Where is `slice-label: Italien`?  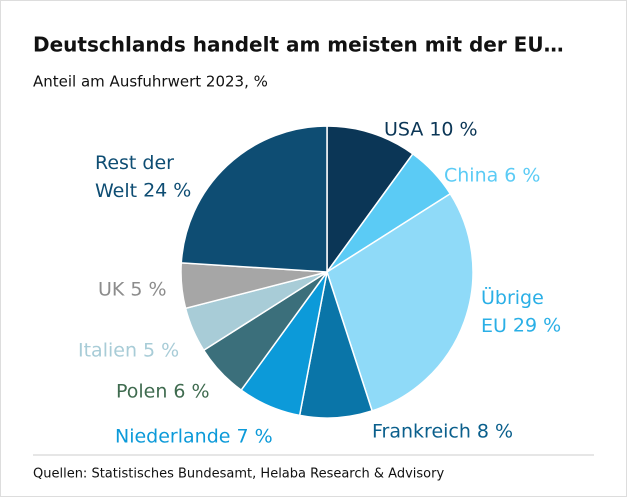
slice-label: Italien is located at coordinates (107, 351).